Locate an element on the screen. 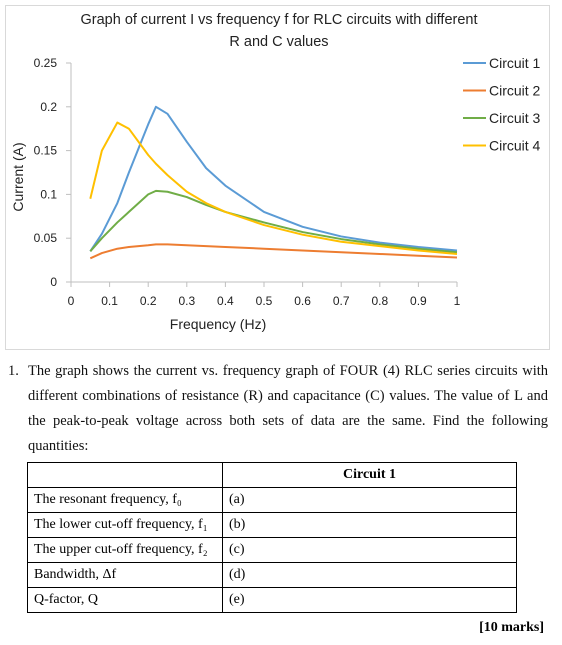 The image size is (562, 645). row-label: The resonant frequency, f₀ is located at coordinates (125, 500).